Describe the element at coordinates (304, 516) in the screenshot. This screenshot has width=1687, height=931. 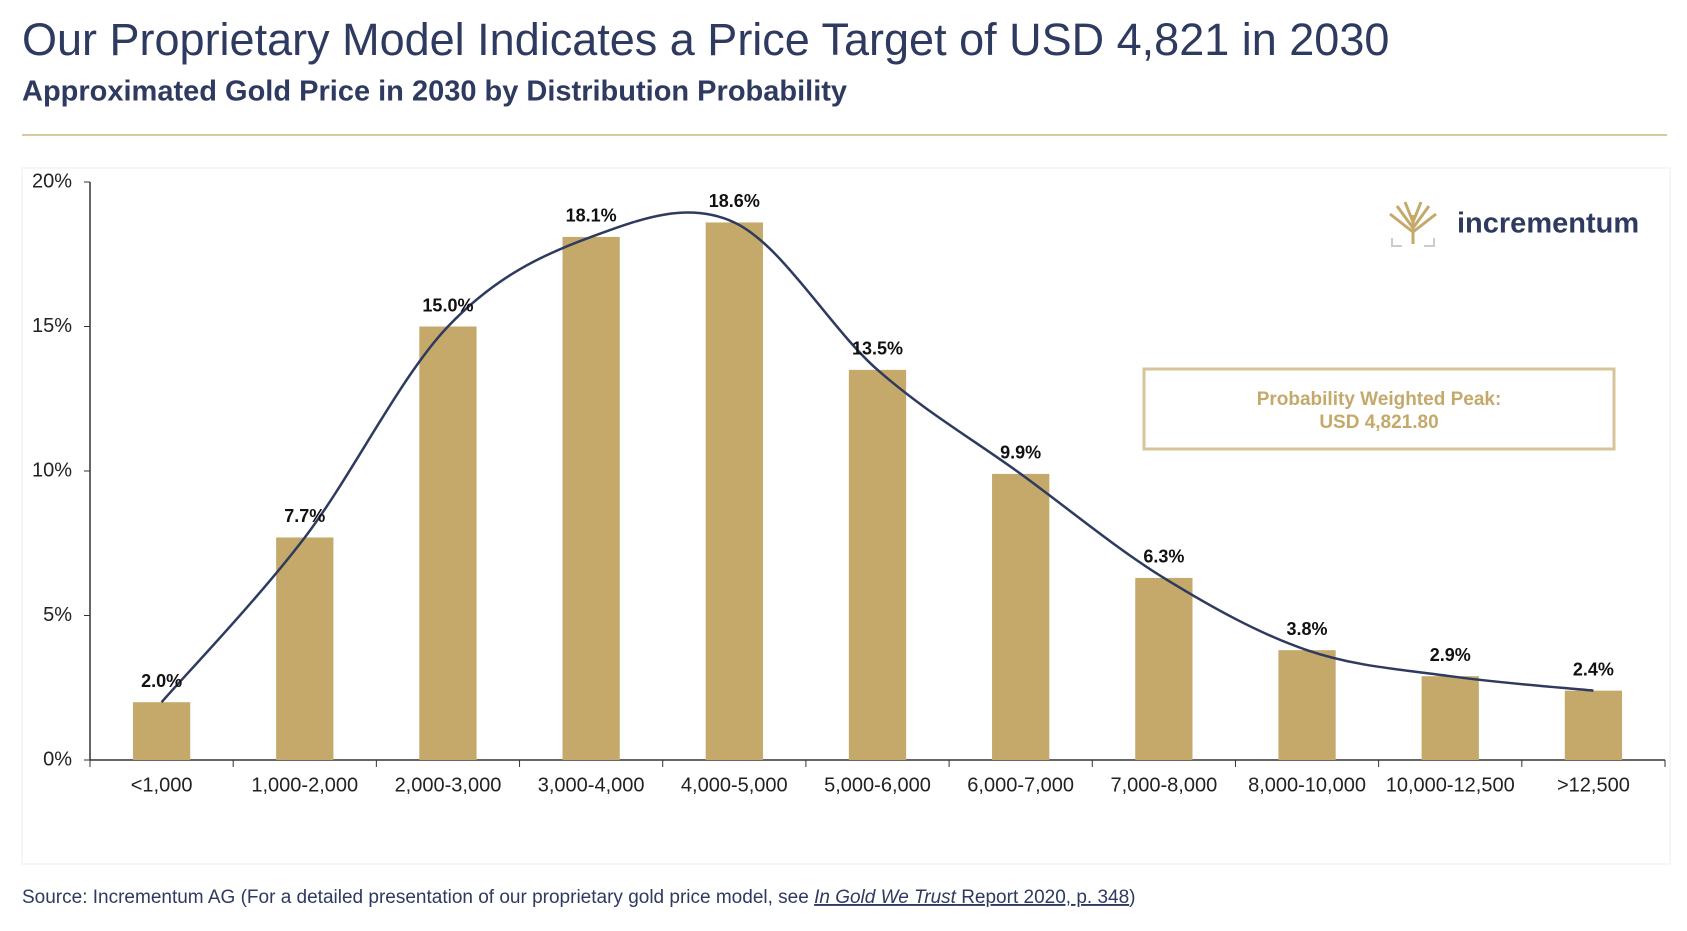
I see `value-label: 7.7%` at that location.